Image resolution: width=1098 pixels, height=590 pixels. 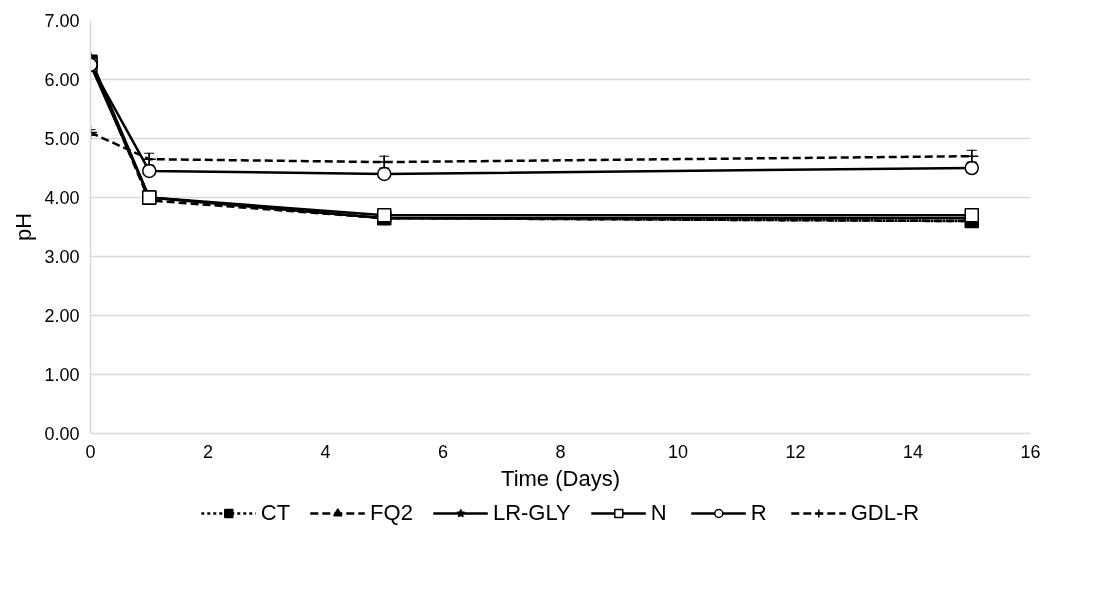 I want to click on x-tick-label: 4, so click(x=325, y=451).